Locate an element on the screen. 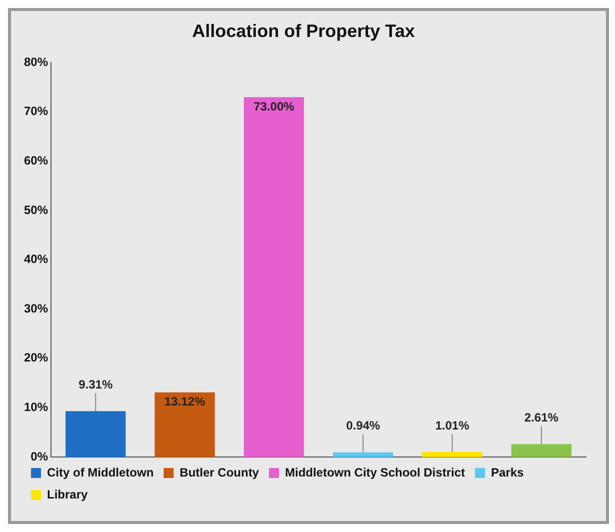 This screenshot has width=615, height=532. legend-label: Butler County is located at coordinates (220, 472).